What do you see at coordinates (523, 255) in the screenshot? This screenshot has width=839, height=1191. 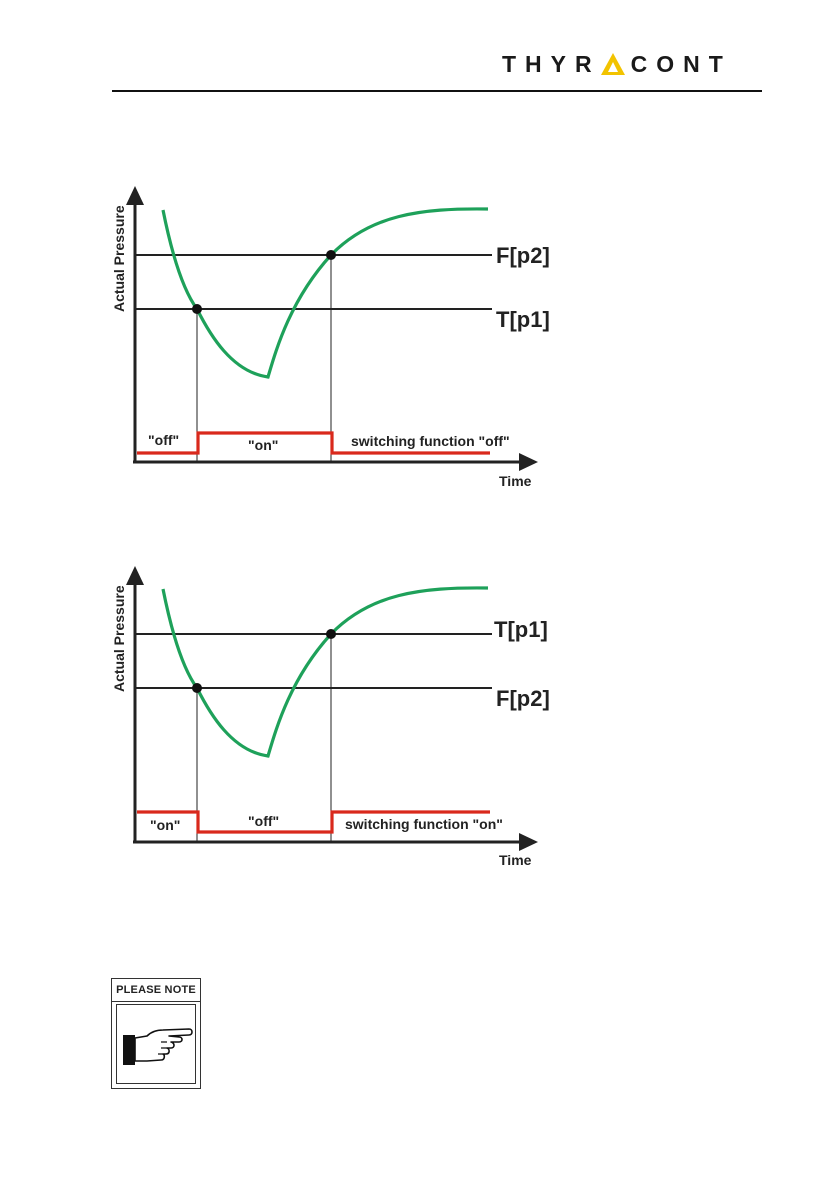 I see `upper-threshold-label: F[p2]` at bounding box center [523, 255].